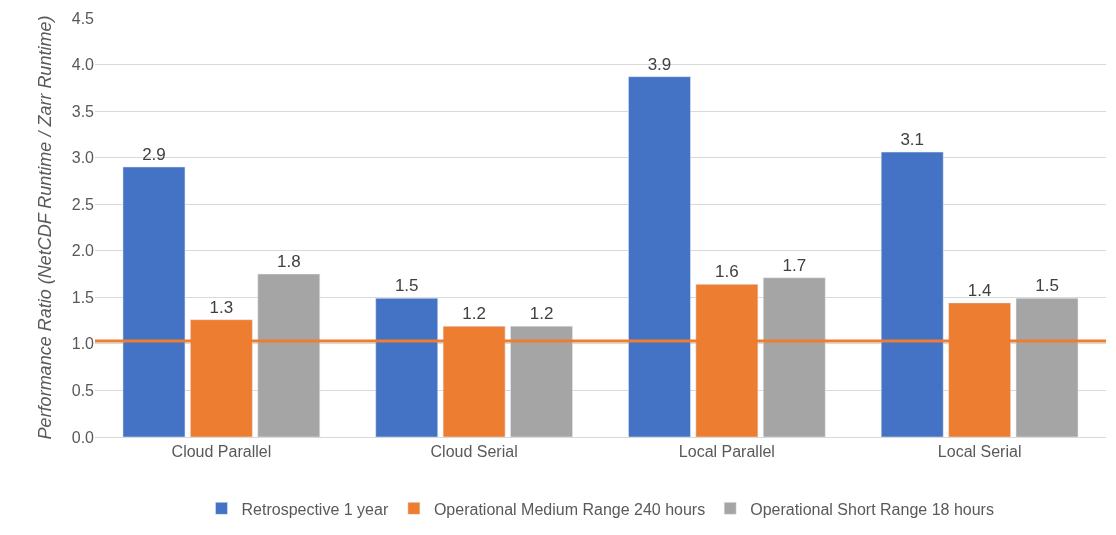 This screenshot has width=1116, height=535. Describe the element at coordinates (979, 452) in the screenshot. I see `x-tick-label: Local Serial` at that location.